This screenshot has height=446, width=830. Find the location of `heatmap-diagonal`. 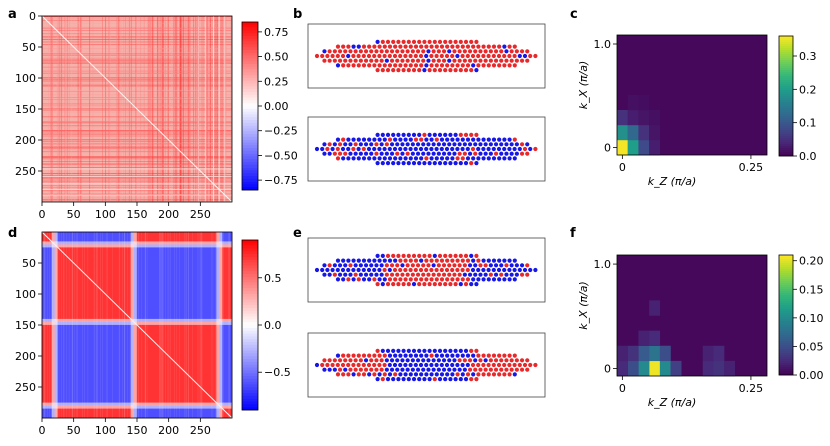

heatmap-diagonal is located at coordinates (137, 109).